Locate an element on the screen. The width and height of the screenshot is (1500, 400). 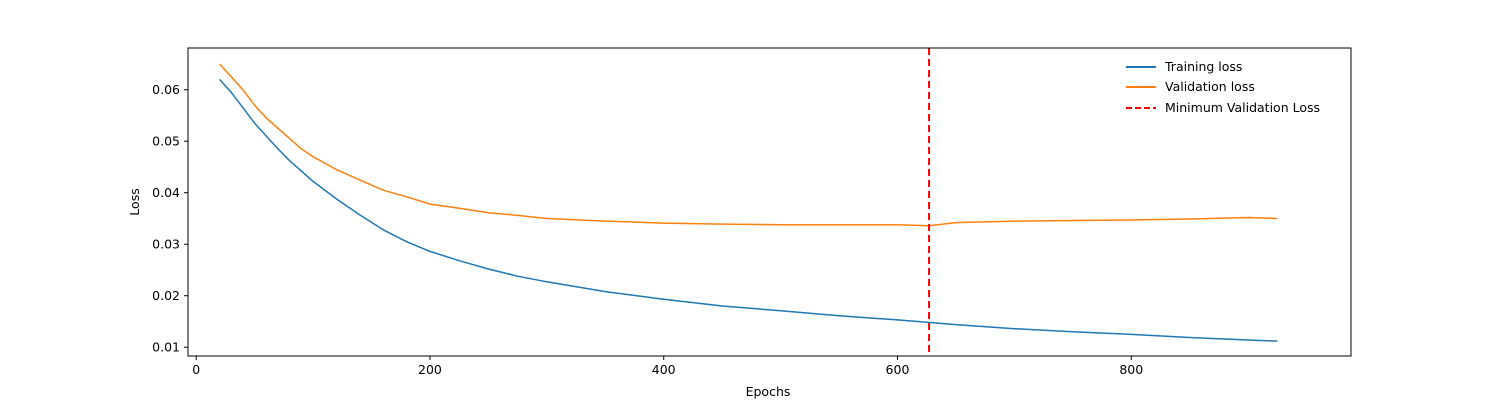
y-axis-label: Loss is located at coordinates (134, 201).